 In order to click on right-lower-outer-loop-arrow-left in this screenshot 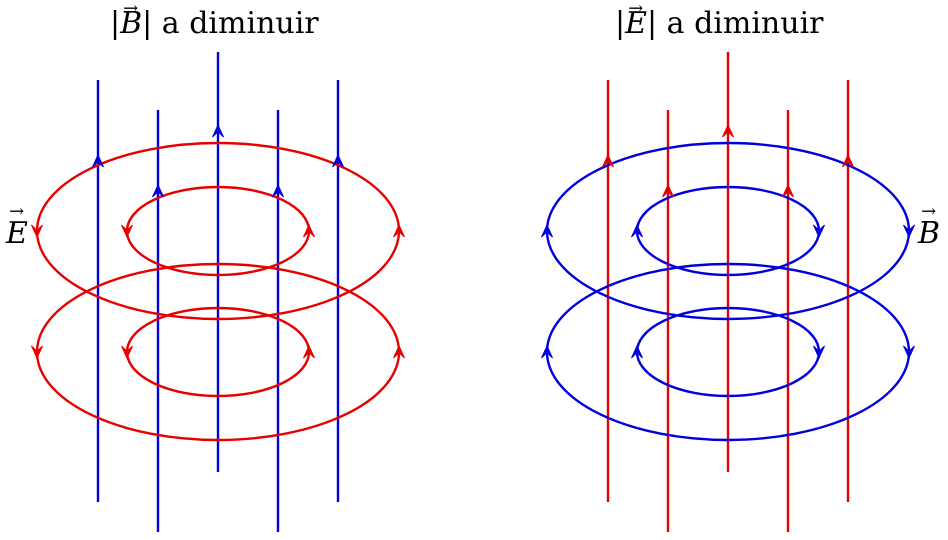, I will do `click(547, 351)`.